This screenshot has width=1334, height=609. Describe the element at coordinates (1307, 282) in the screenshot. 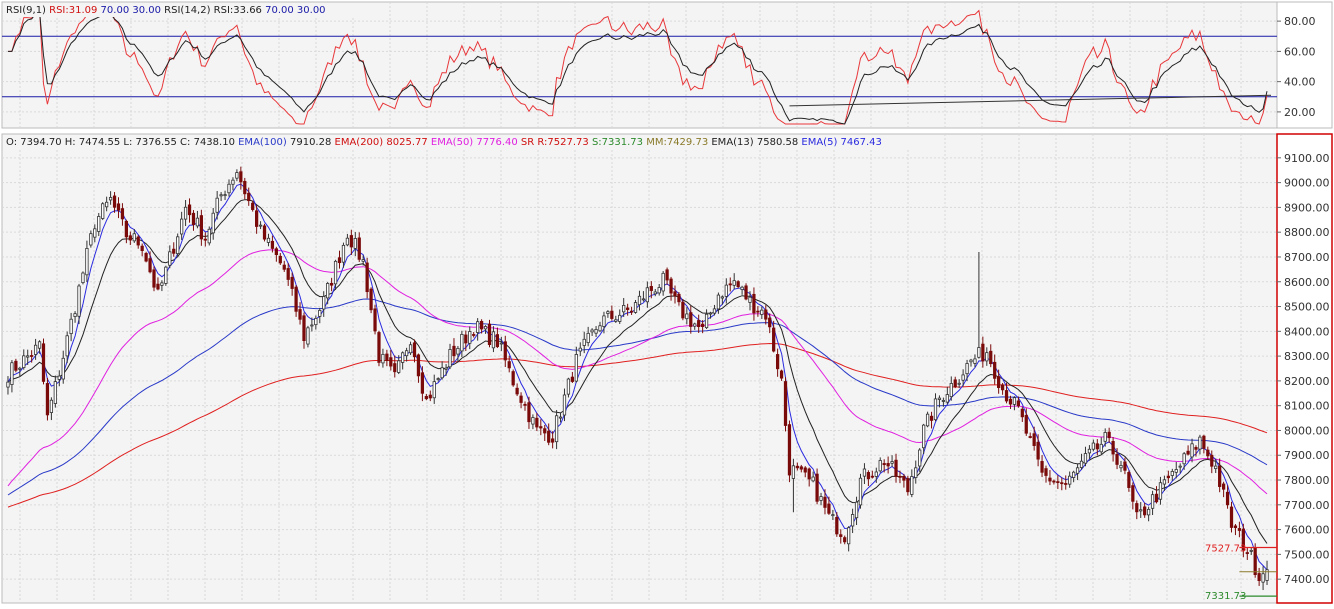

I see `price-tick-label: 8600.00` at that location.